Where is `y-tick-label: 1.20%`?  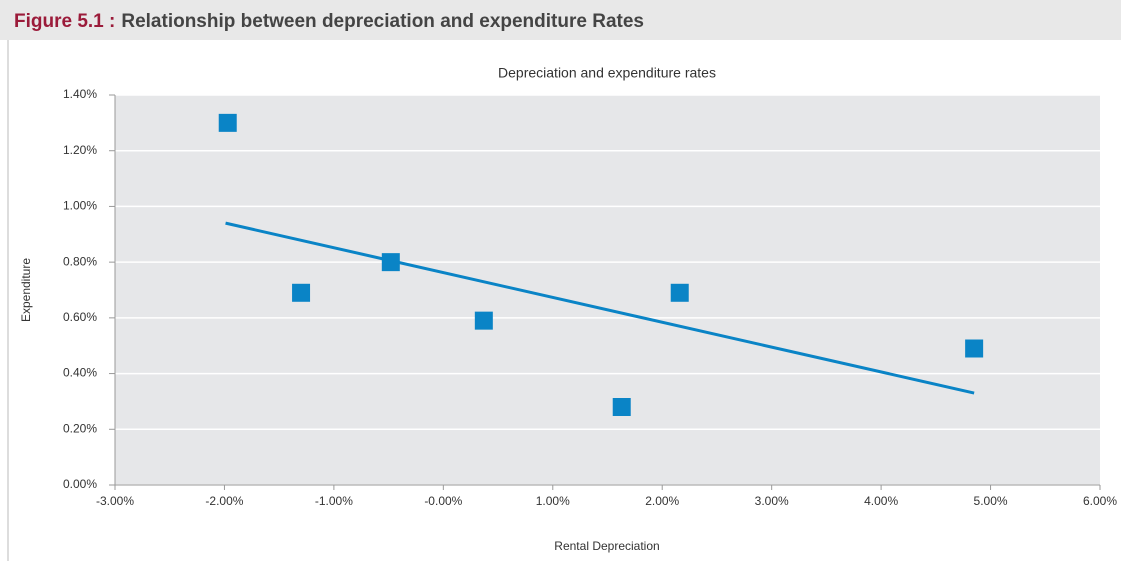
y-tick-label: 1.20% is located at coordinates (80, 150).